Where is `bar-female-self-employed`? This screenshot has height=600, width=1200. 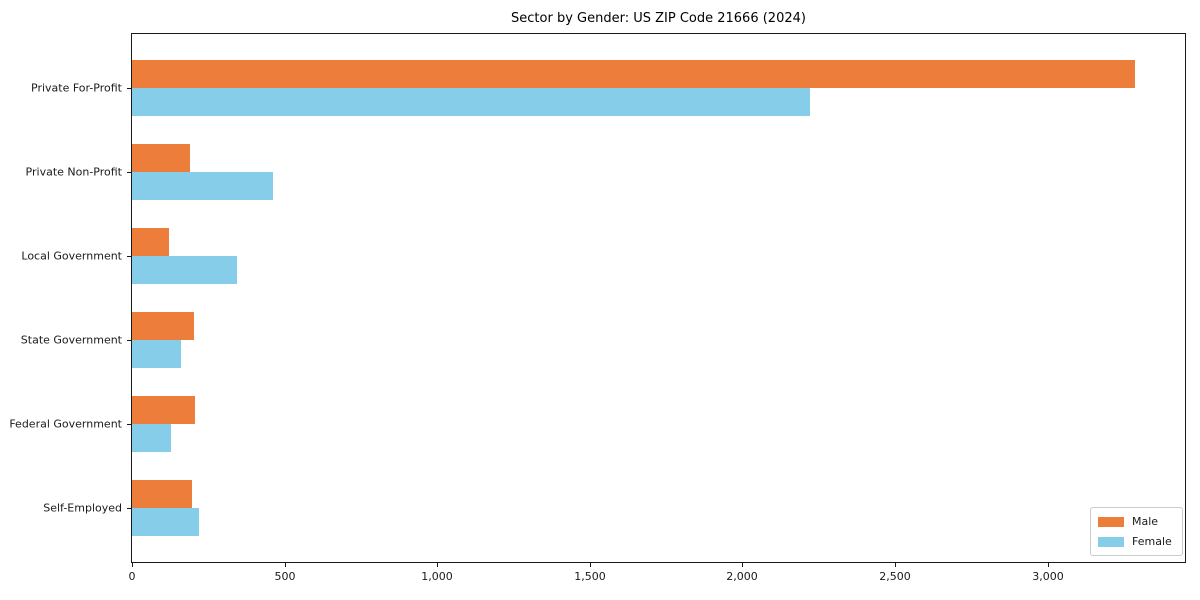
bar-female-self-employed is located at coordinates (165, 522).